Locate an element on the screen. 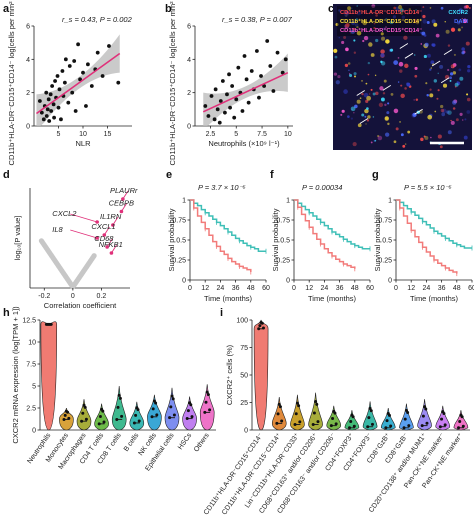 The width and height of the screenshot is (474, 529). y-tick-label-f: 1 is located at coordinates (288, 201).